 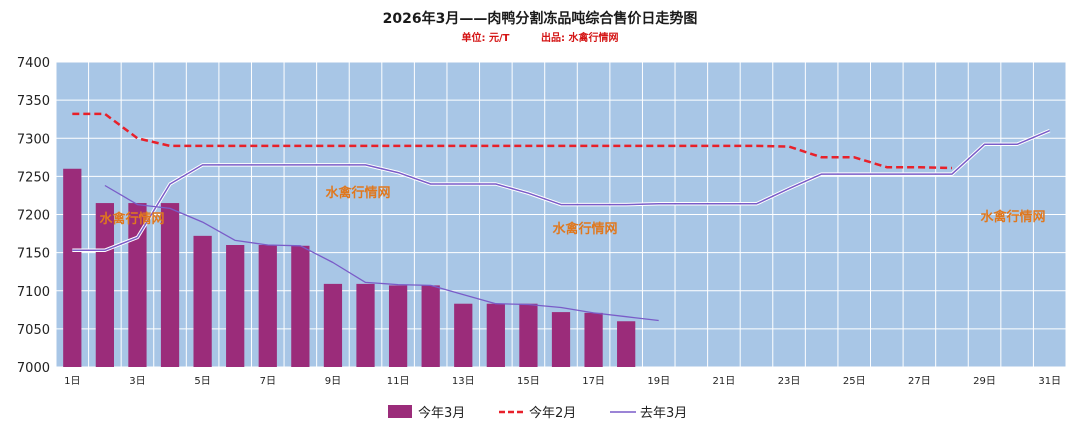 I want to click on x-tick-label: 11日, so click(x=398, y=381).